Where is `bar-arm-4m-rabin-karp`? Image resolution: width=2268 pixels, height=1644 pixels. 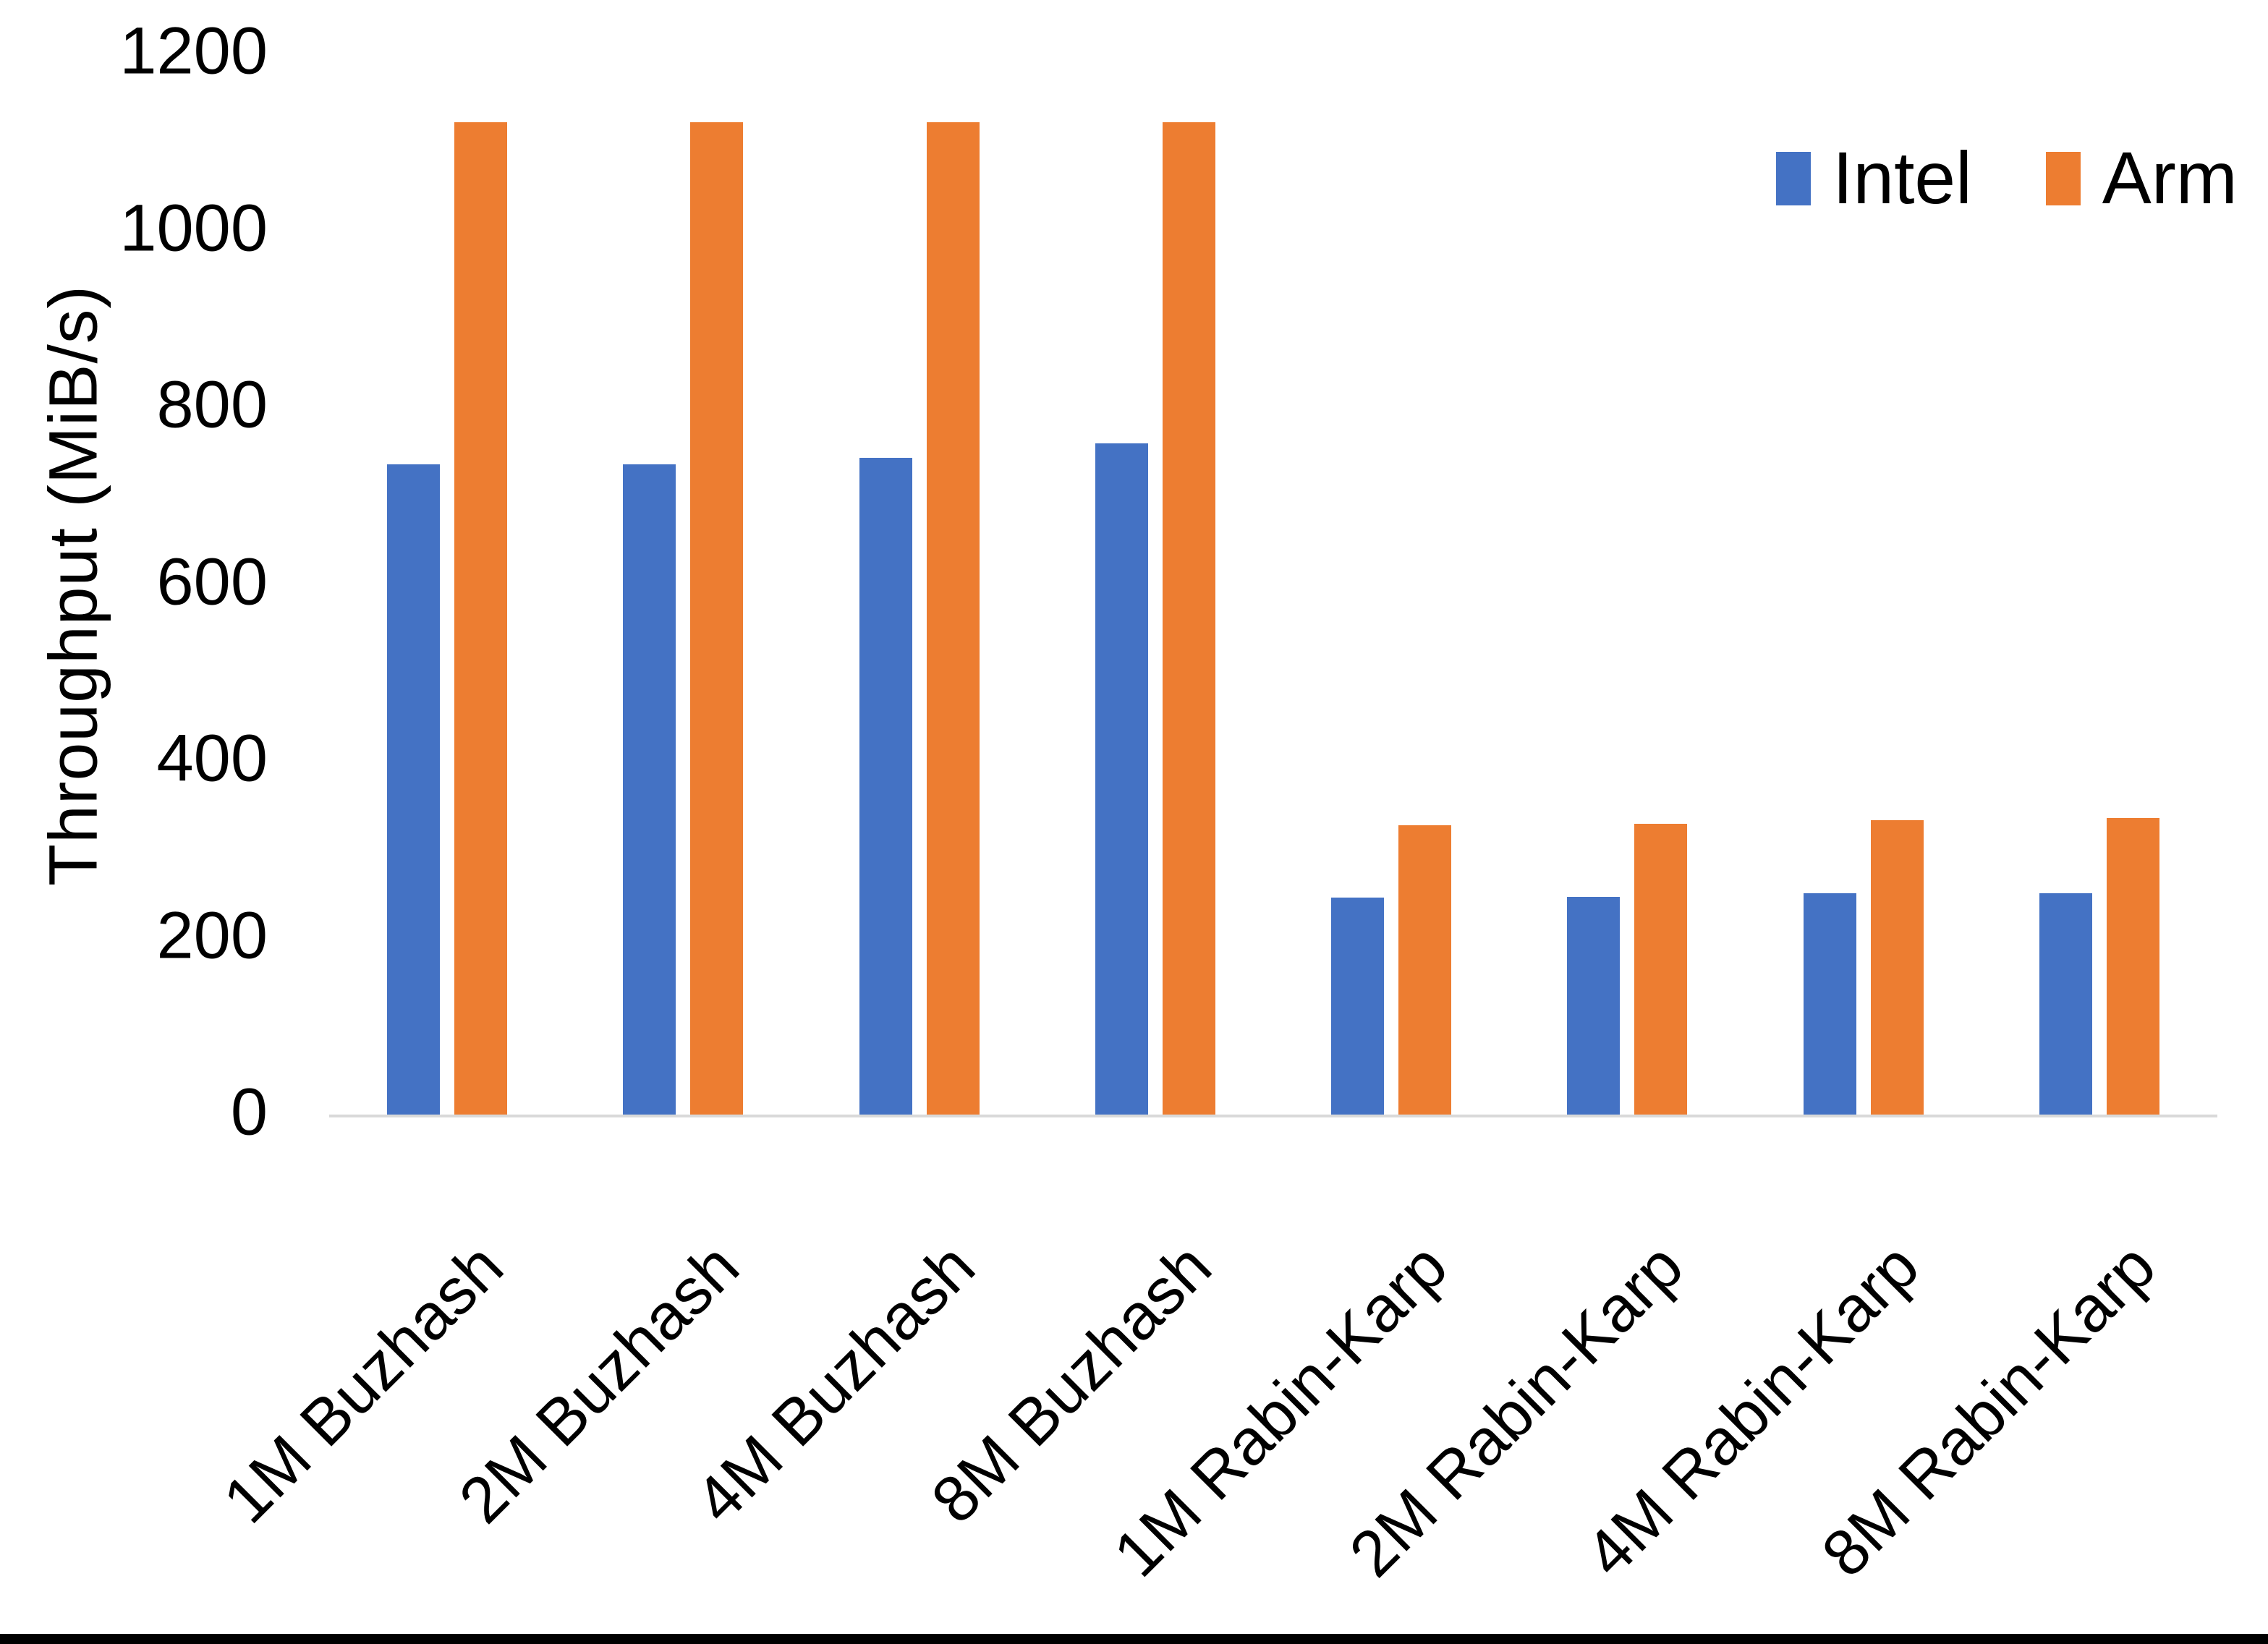 bar-arm-4m-rabin-karp is located at coordinates (1897, 967).